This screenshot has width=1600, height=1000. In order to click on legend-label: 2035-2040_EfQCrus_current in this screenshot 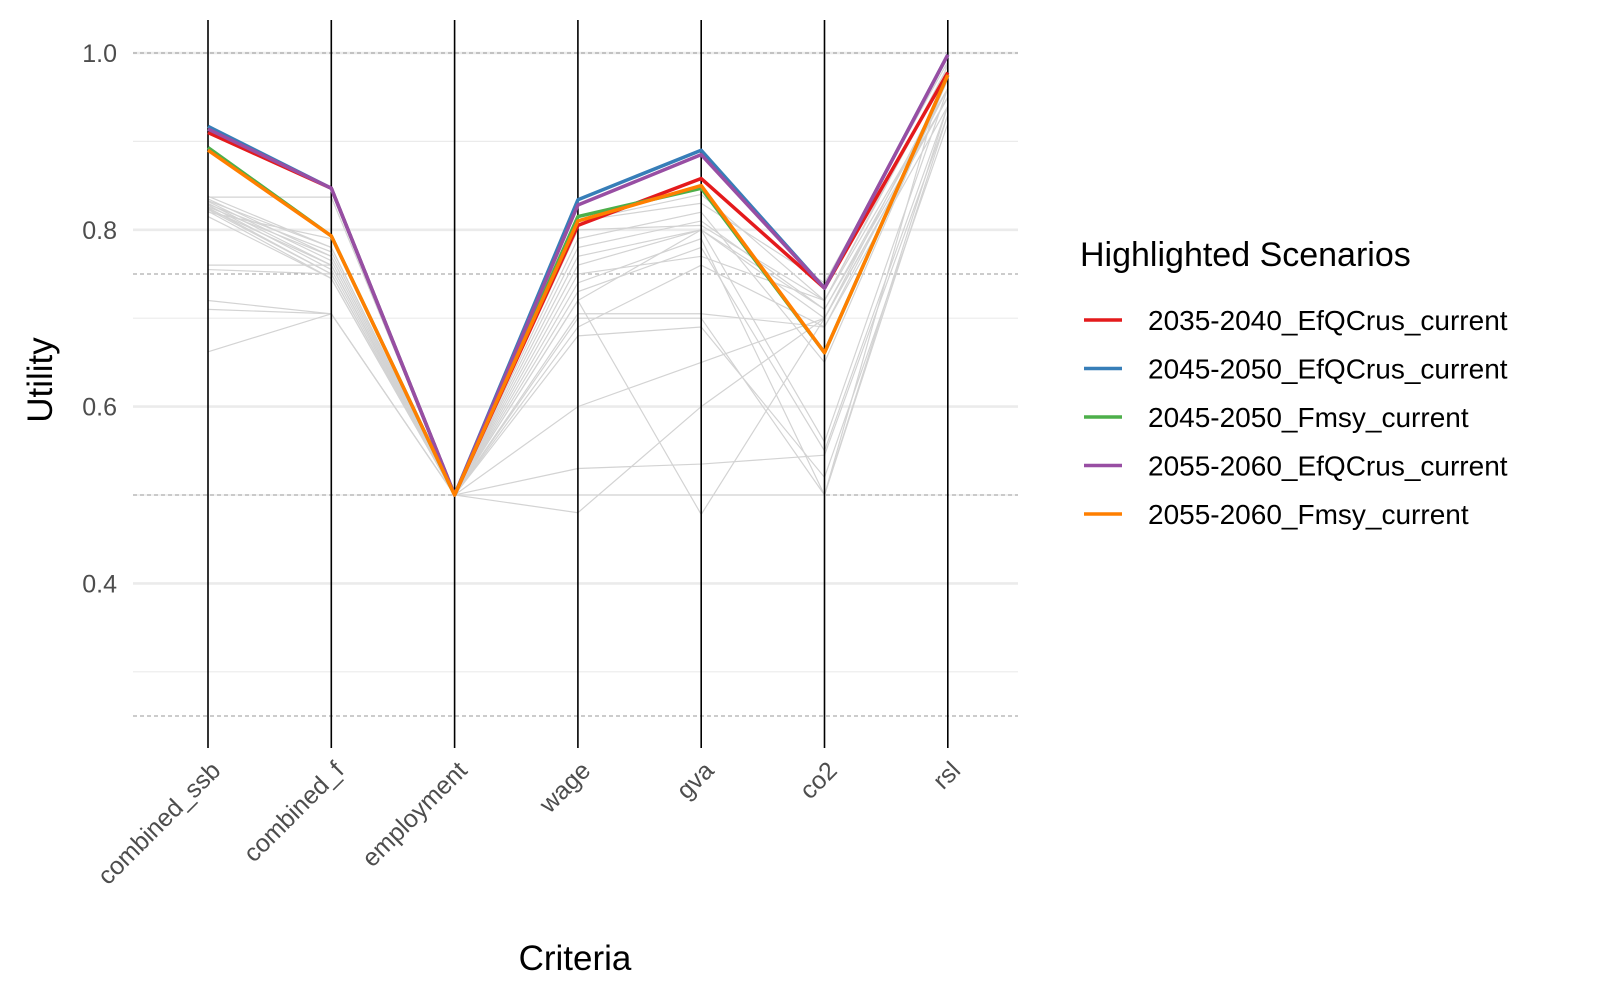, I will do `click(1328, 320)`.